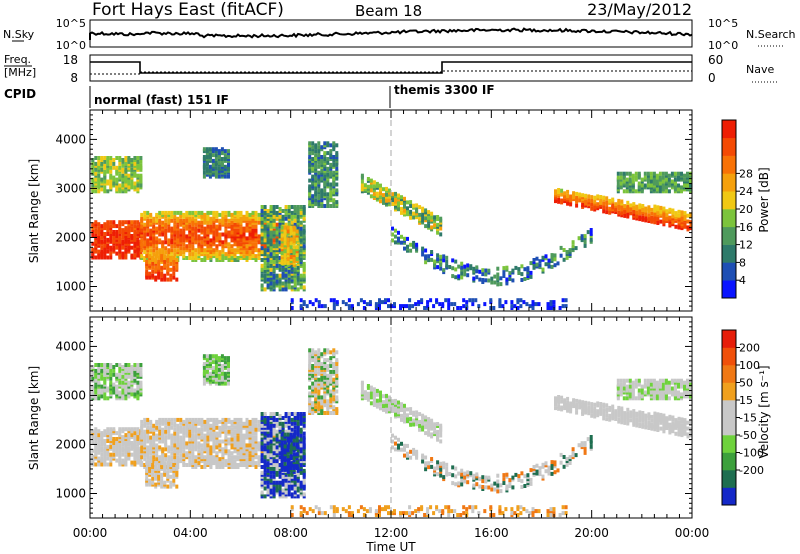  Describe the element at coordinates (712, 78) in the screenshot. I see `nave-tick-bottom: 0` at that location.